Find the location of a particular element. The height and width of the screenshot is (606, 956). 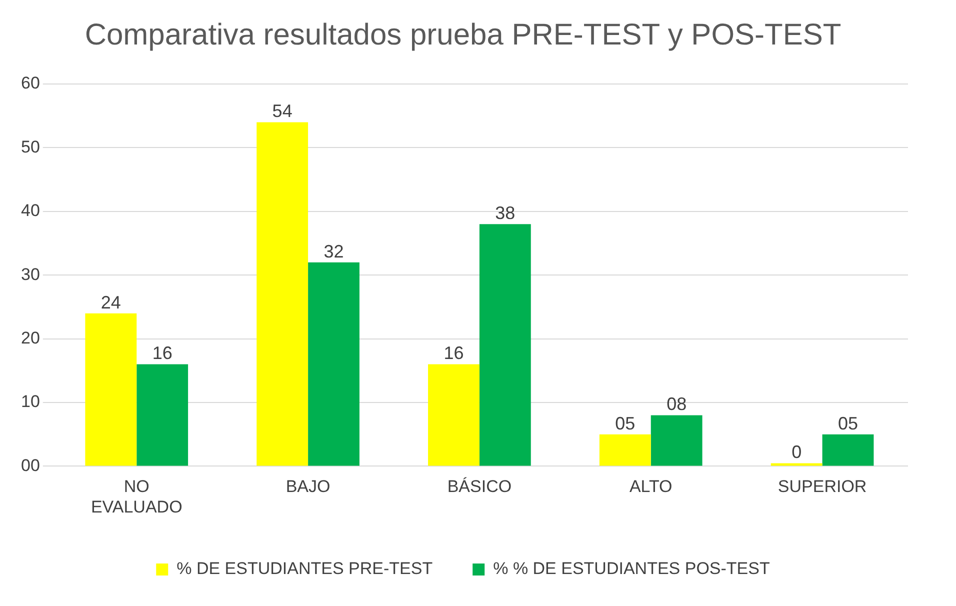

data-label: 24 is located at coordinates (110, 302).